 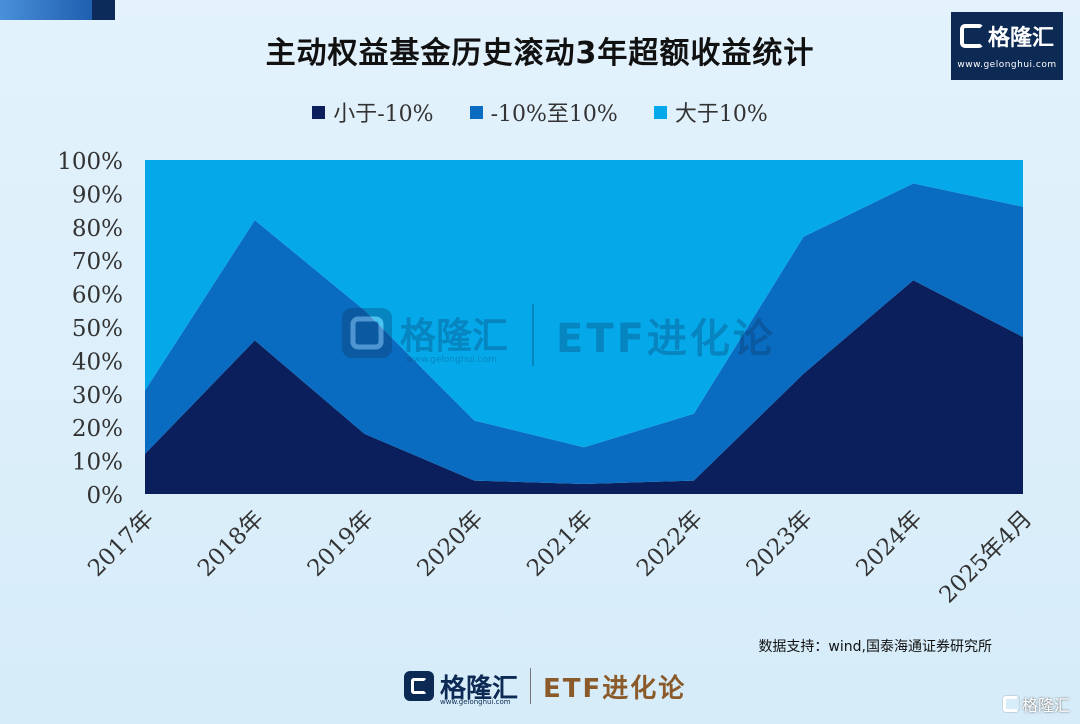 I want to click on x-tick-label: 2020年, so click(x=450, y=544).